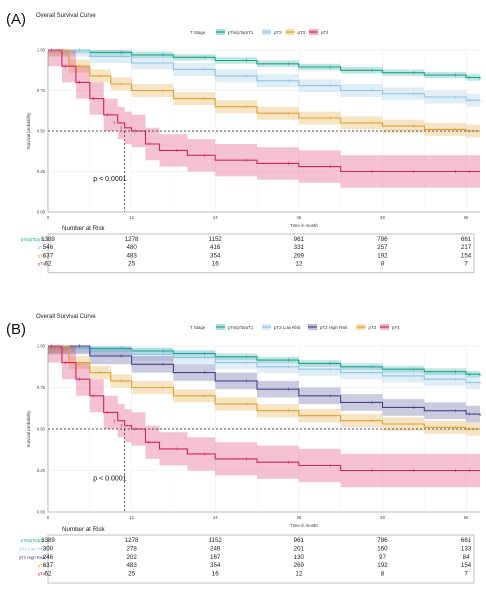  I want to click on y-tick-label: 0.75, so click(41, 387).